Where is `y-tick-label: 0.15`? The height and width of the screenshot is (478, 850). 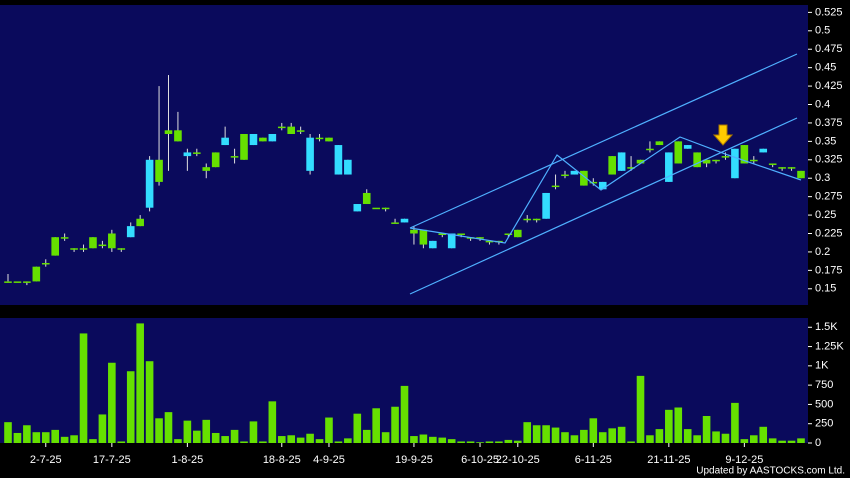
y-tick-label: 0.15 is located at coordinates (825, 289).